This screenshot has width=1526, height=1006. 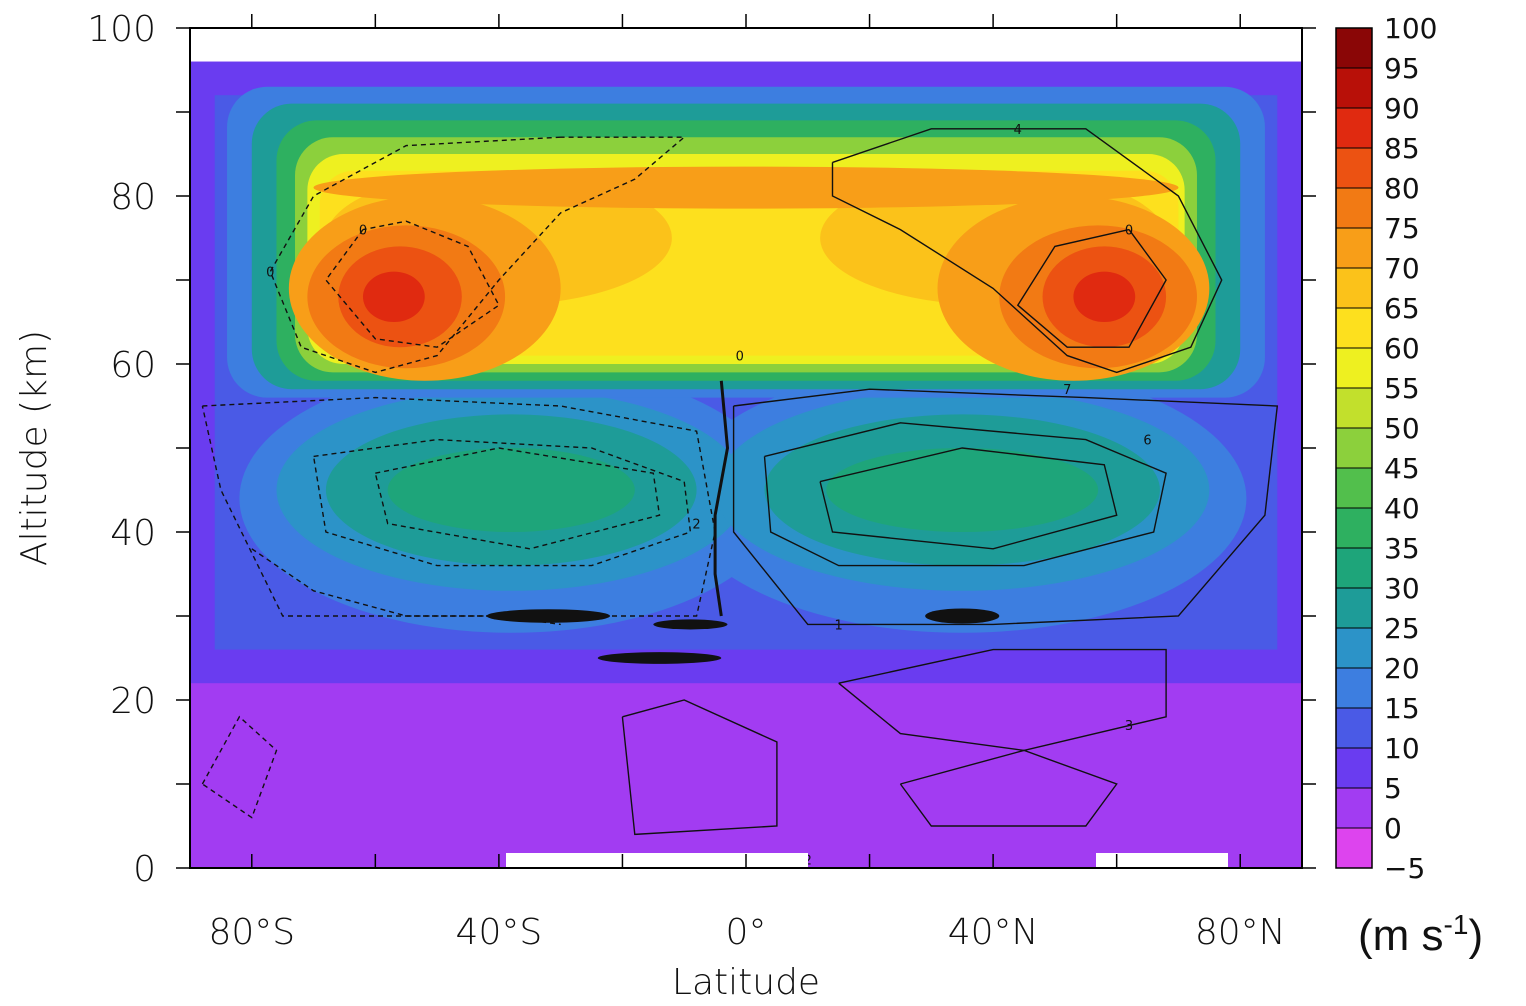 I want to click on y-tick-label: 40, so click(x=133, y=533).